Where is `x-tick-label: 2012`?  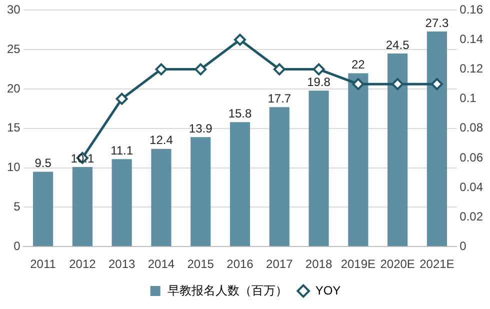 x-tick-label: 2012 is located at coordinates (82, 264).